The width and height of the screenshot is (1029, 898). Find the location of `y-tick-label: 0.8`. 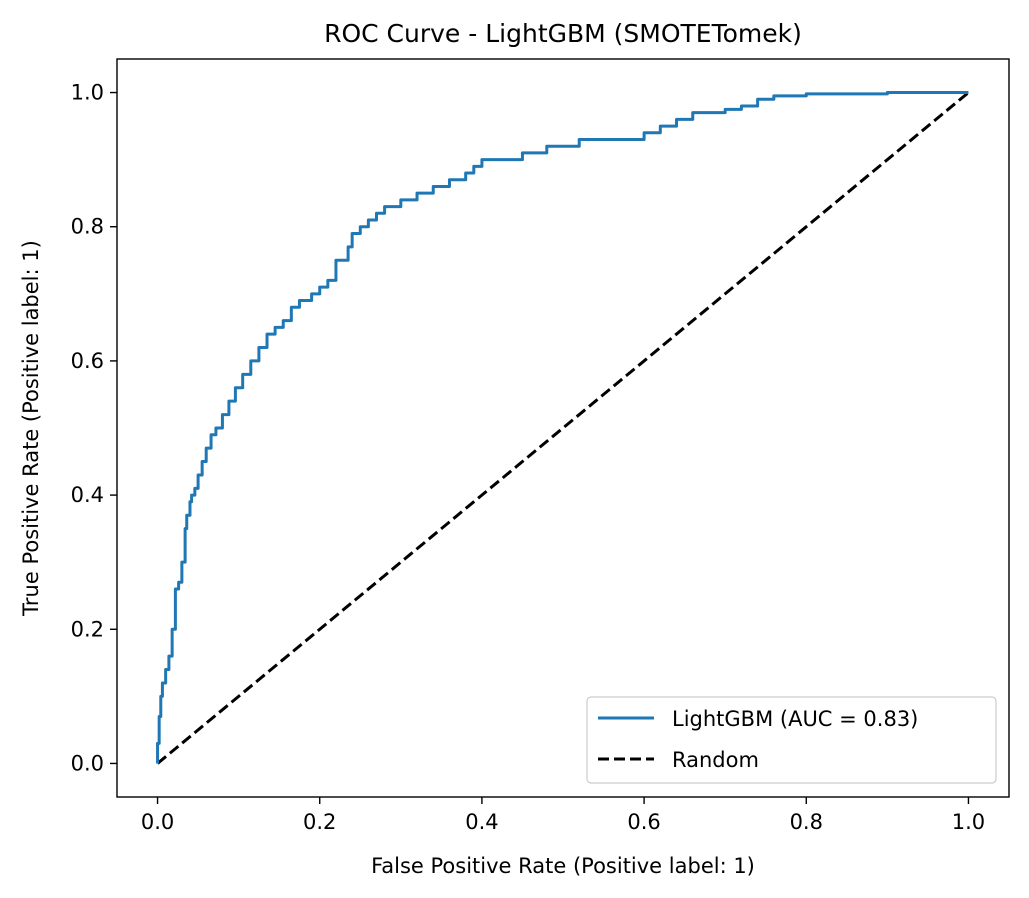

y-tick-label: 0.8 is located at coordinates (87, 227).